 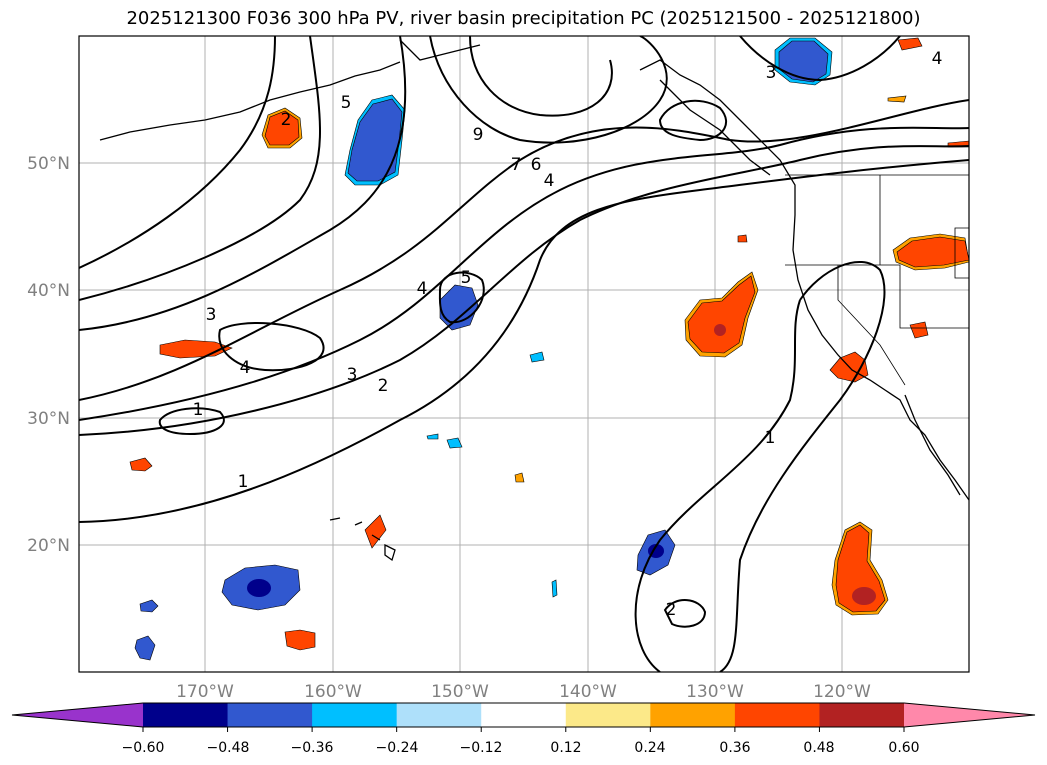 I want to click on precip-blob-positive, so click(x=196, y=349).